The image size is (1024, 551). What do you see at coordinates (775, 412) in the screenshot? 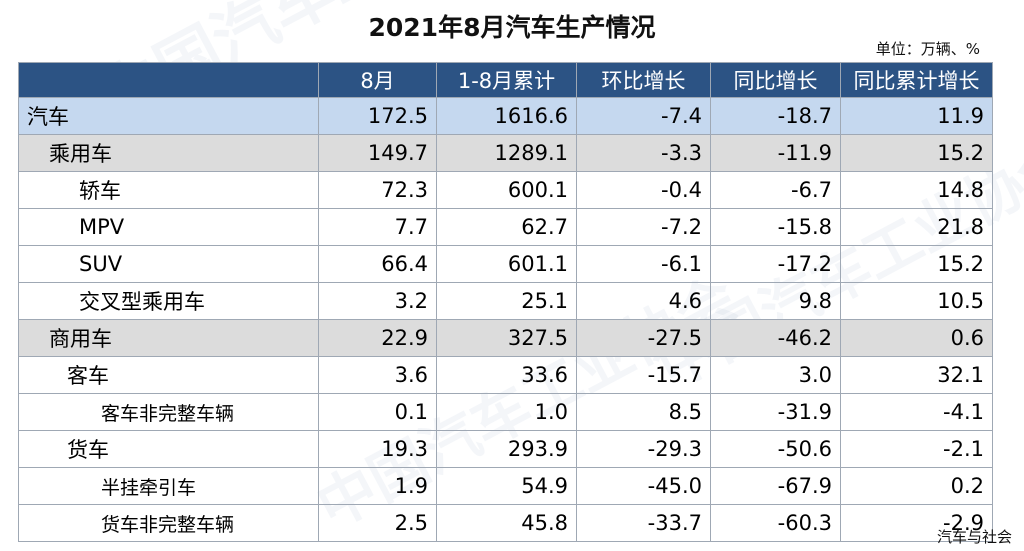
I see `yoy-growth-value: -31.9` at bounding box center [775, 412].